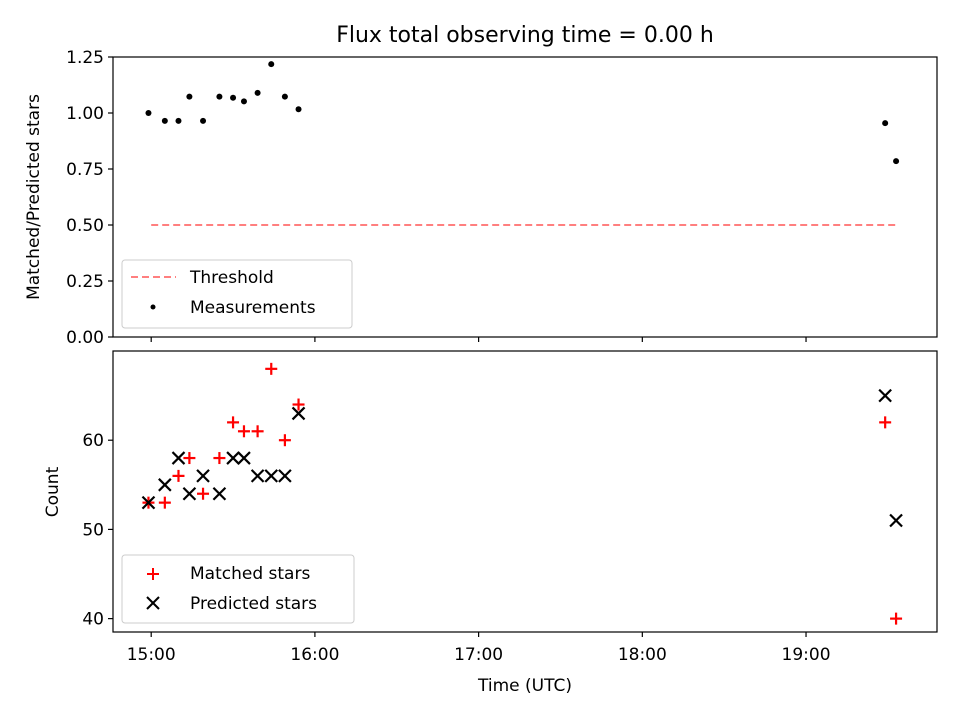 Image resolution: width=960 pixels, height=720 pixels. I want to click on bottom-legend: Matched stars Predicted stars, so click(238, 589).